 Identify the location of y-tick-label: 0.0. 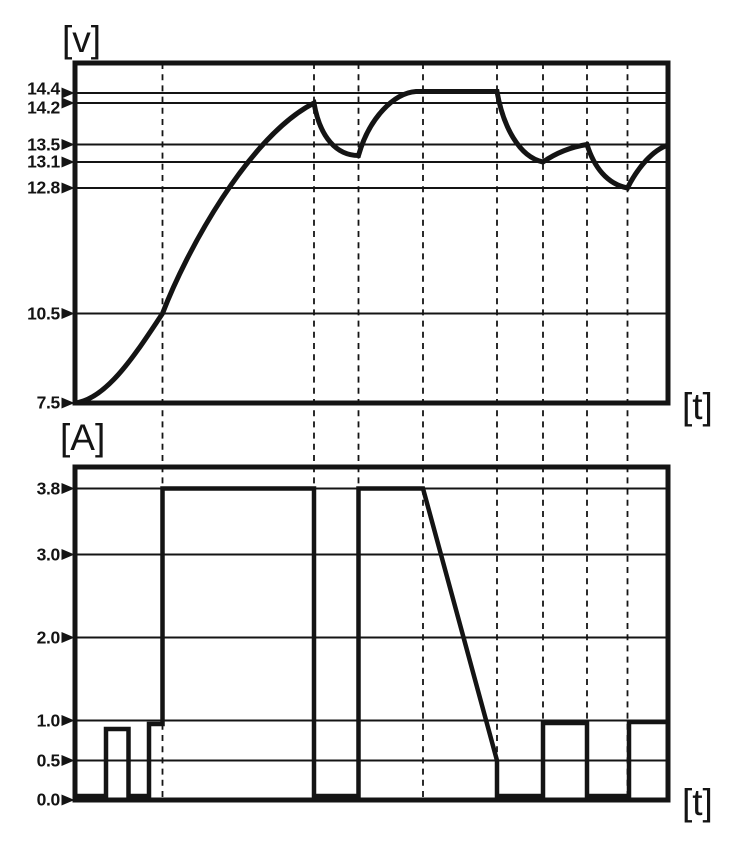
(48, 799).